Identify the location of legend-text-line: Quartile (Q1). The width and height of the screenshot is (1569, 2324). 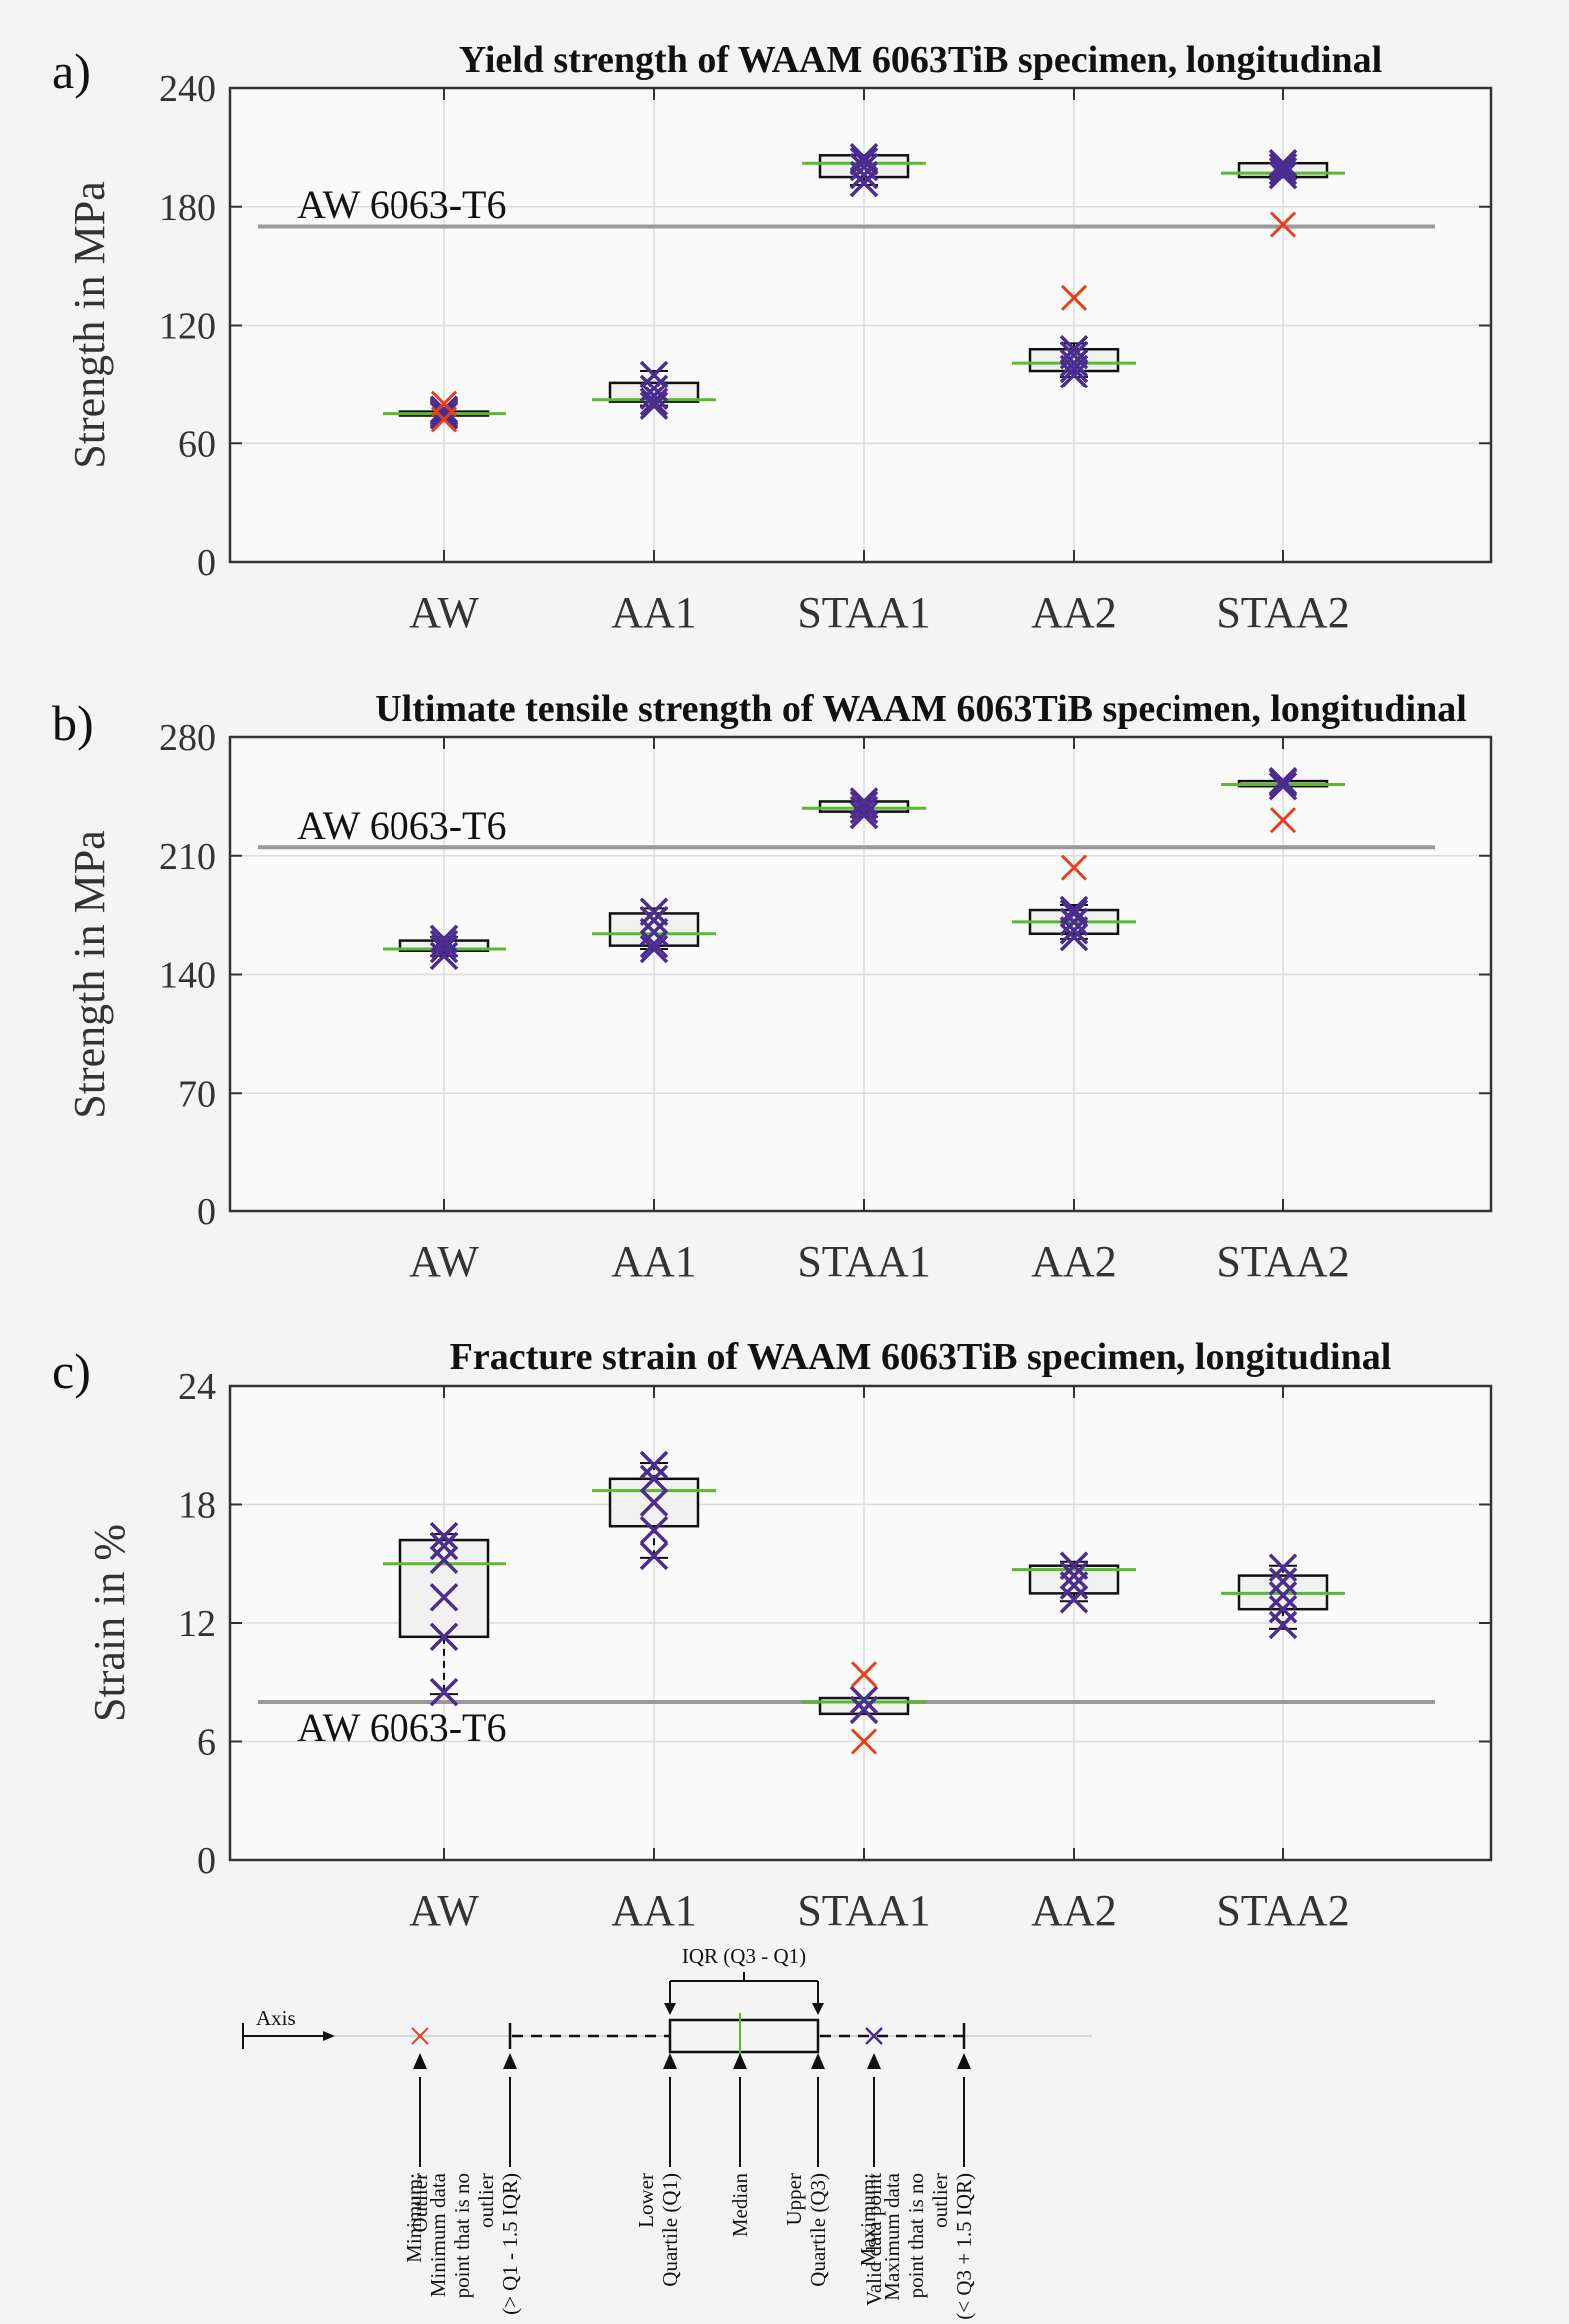
(670, 2230).